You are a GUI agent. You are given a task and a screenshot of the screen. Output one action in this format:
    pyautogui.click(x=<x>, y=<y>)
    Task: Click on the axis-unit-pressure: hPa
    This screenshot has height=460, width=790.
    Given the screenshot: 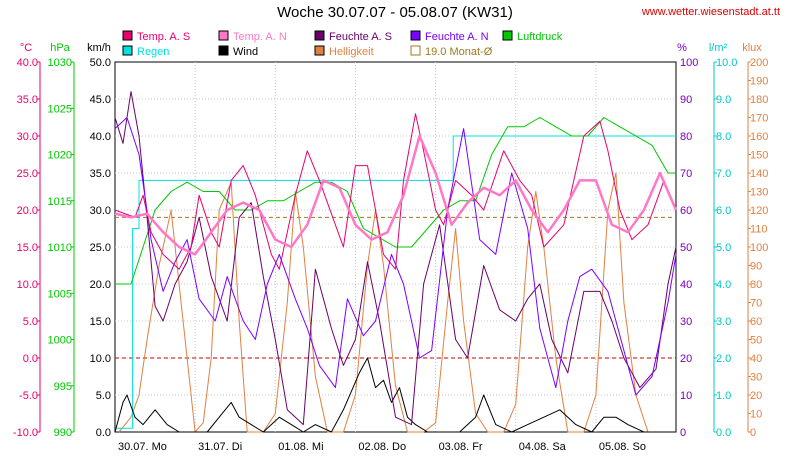 What is the action you would take?
    pyautogui.click(x=60, y=48)
    